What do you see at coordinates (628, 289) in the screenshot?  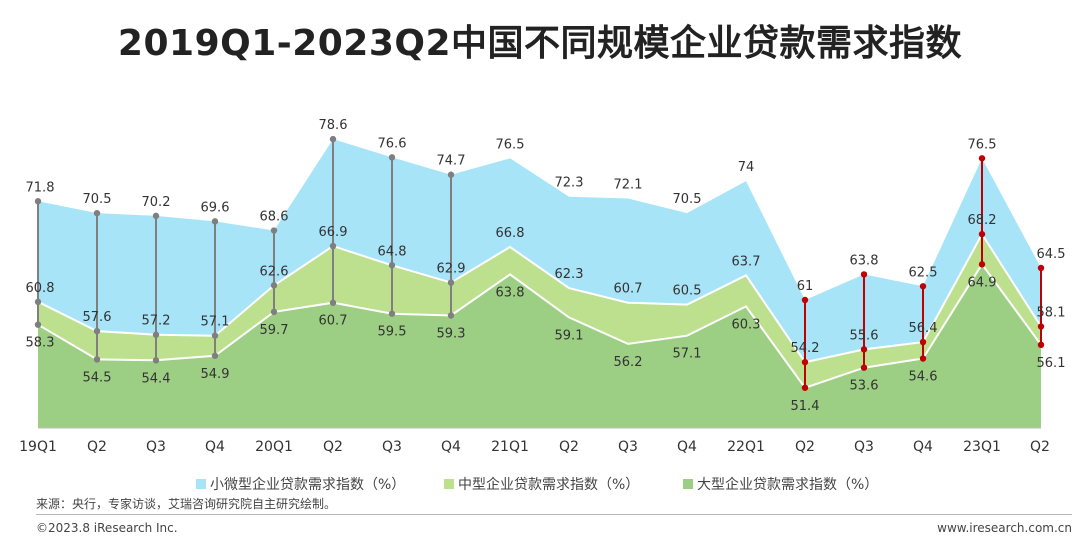 I see `data-label-s1: 60.7` at bounding box center [628, 289].